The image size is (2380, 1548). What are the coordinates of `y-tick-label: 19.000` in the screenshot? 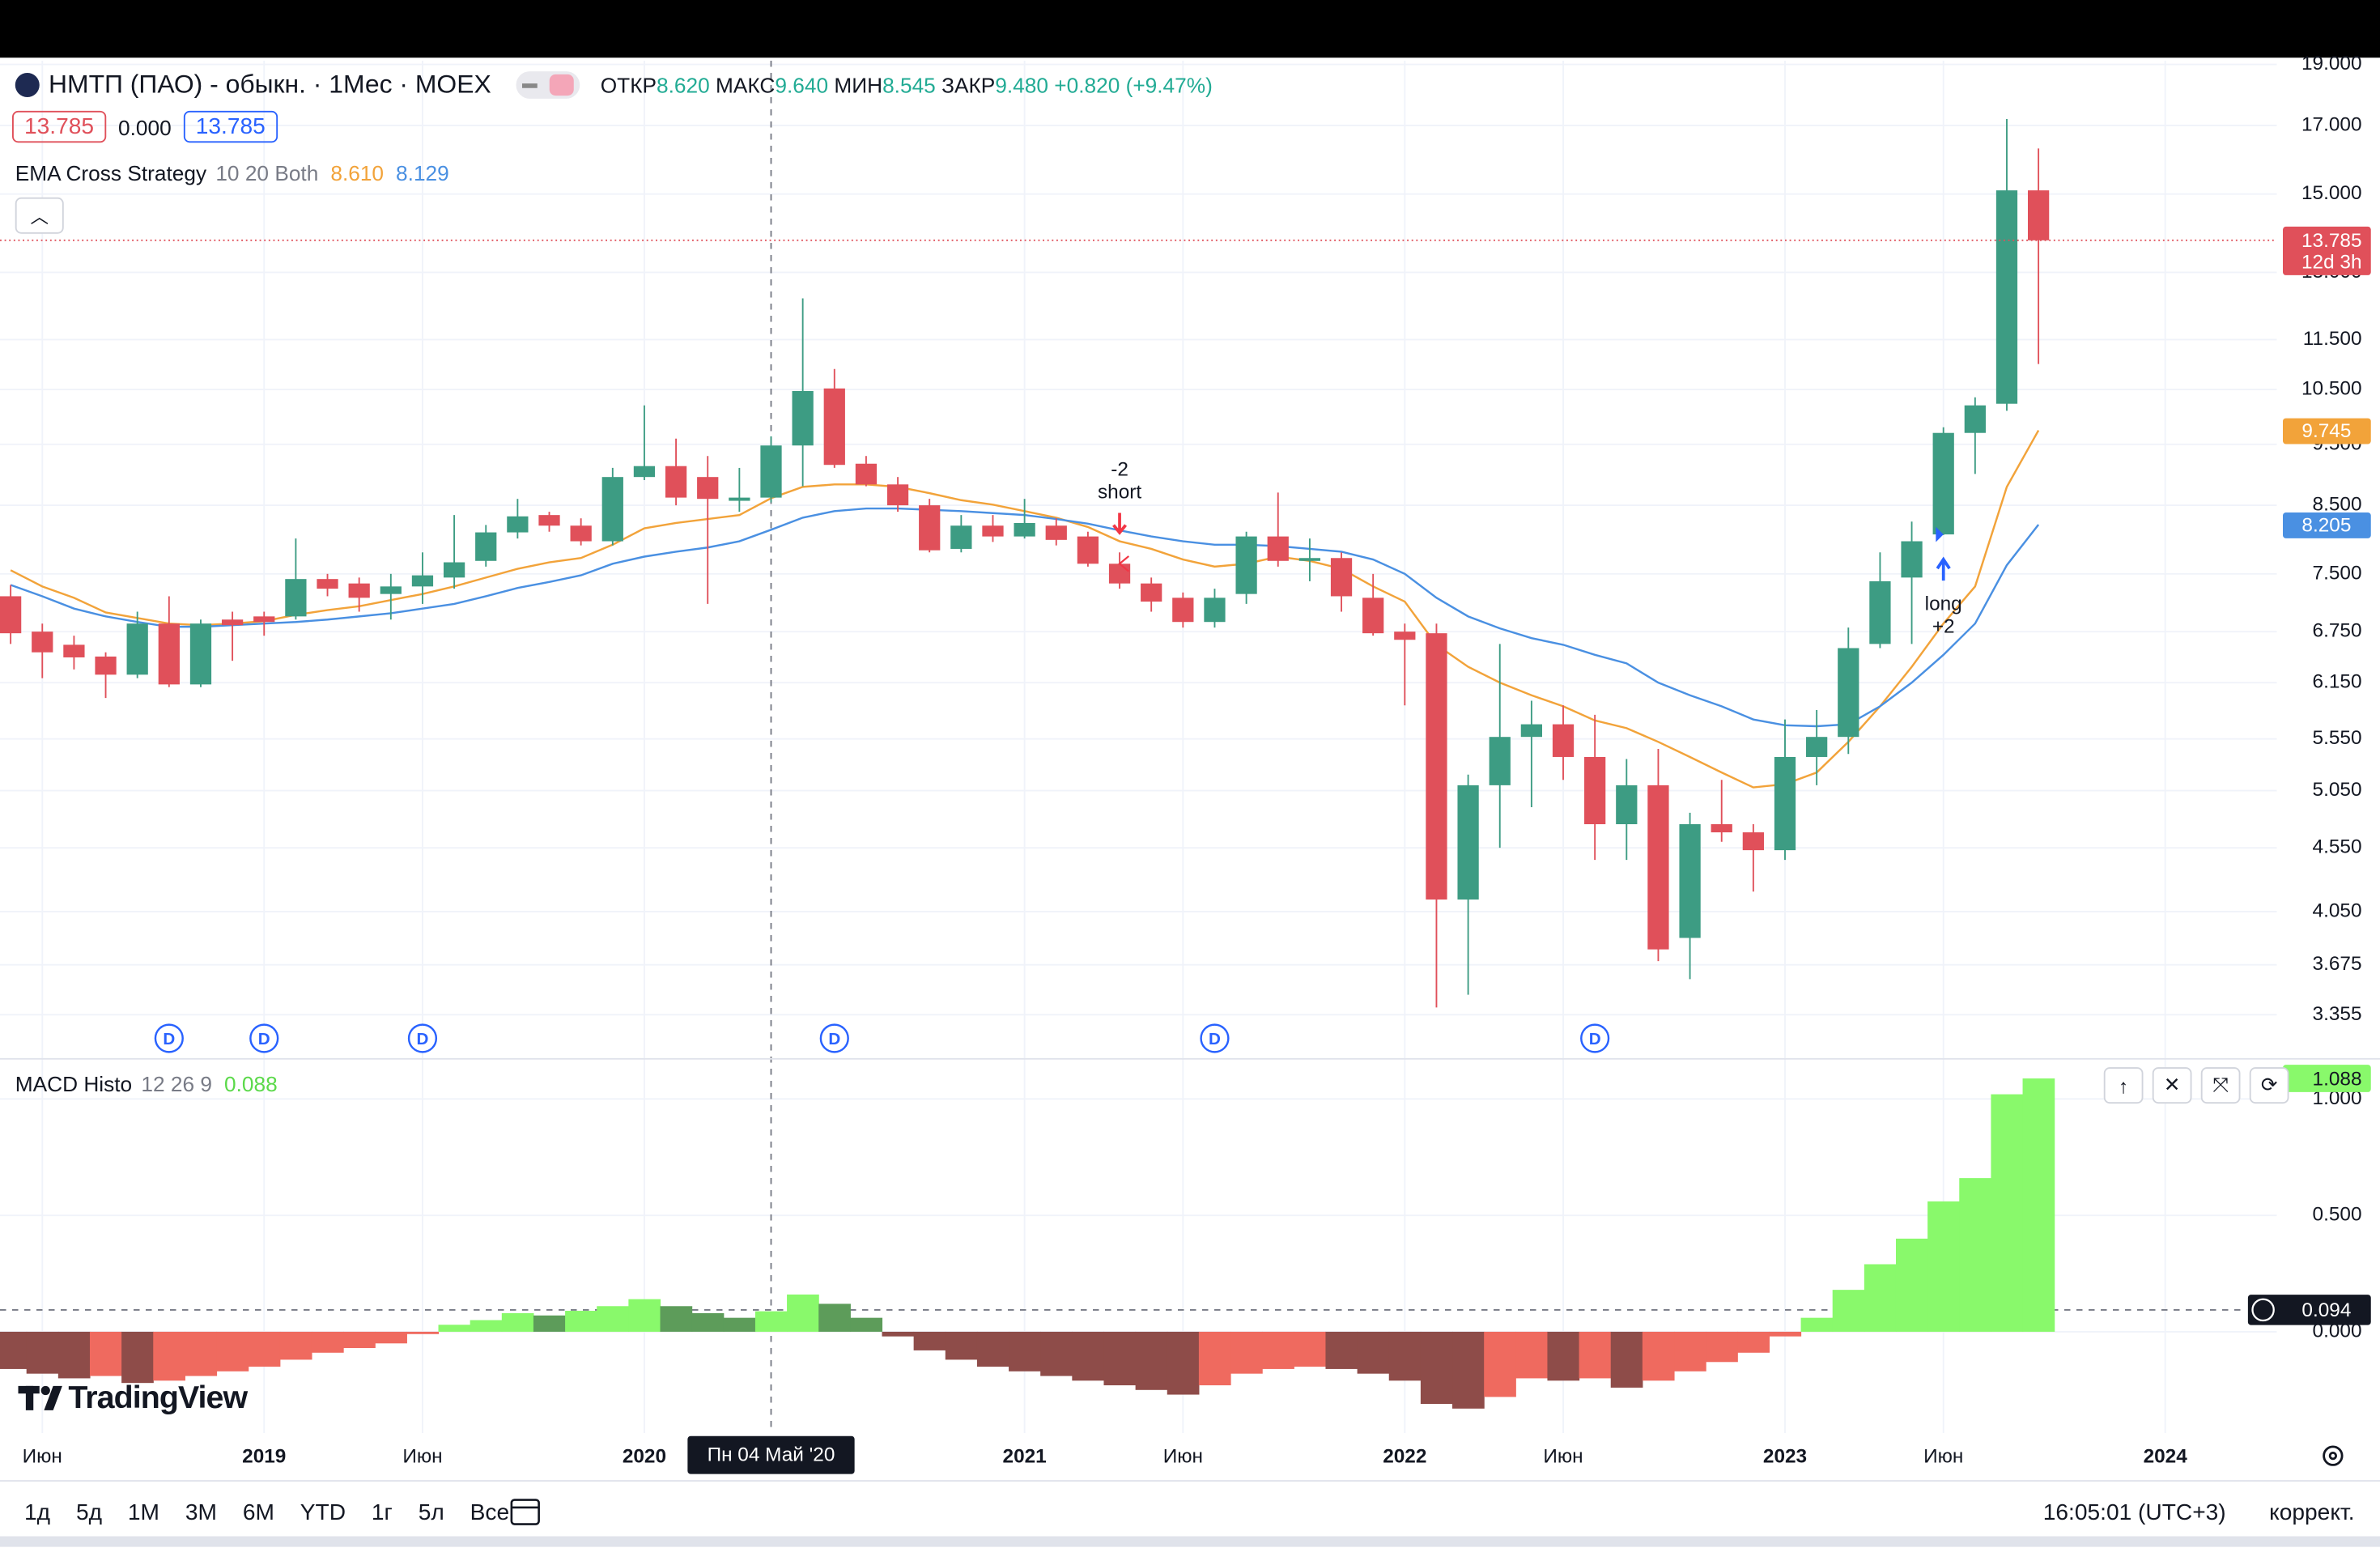 It's located at (2331, 63).